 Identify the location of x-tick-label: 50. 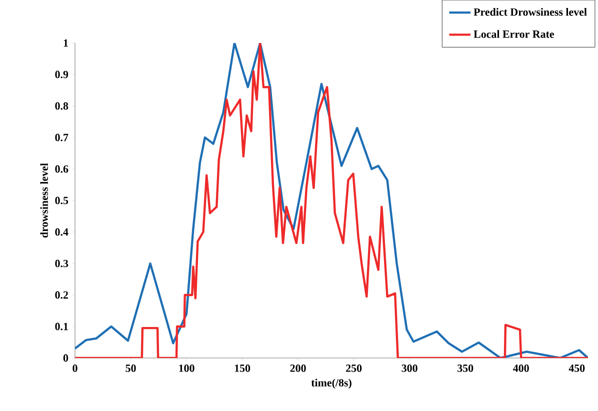
(131, 368).